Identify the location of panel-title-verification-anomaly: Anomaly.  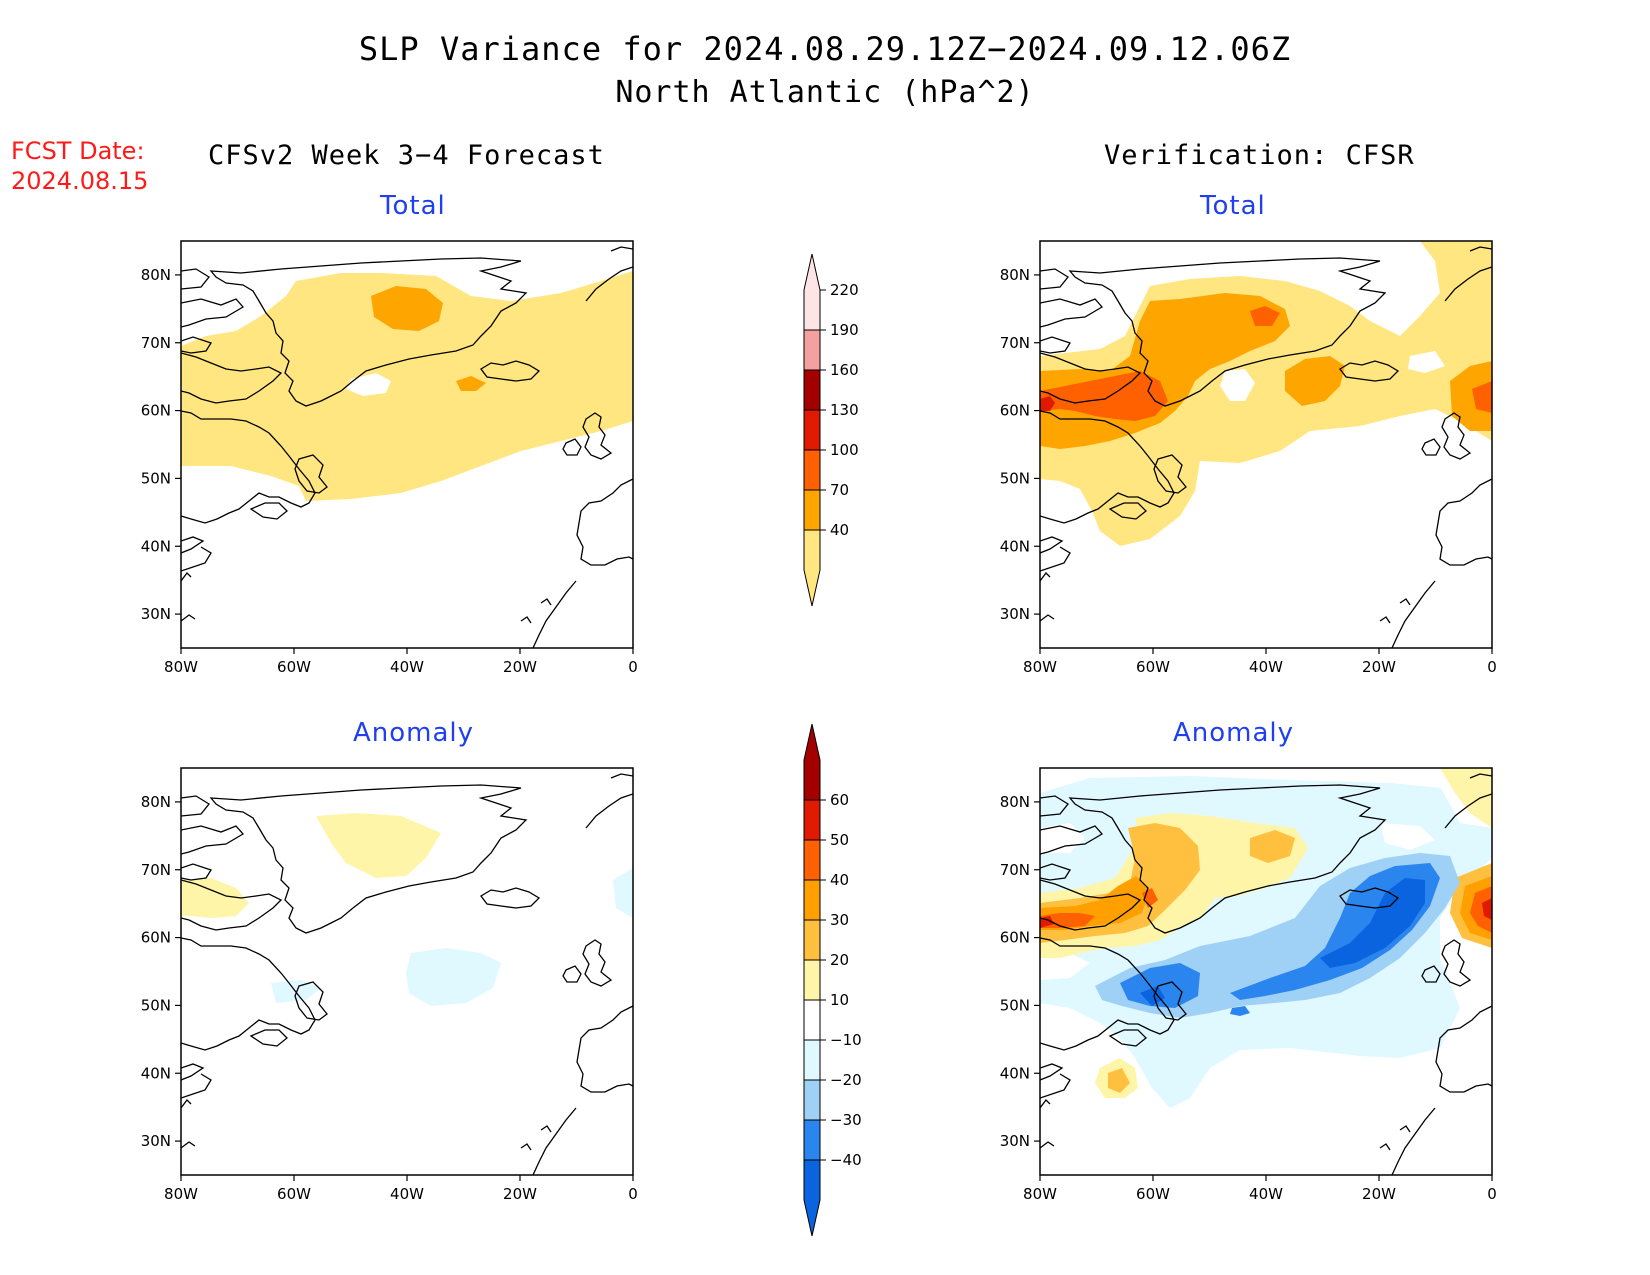
(1234, 733).